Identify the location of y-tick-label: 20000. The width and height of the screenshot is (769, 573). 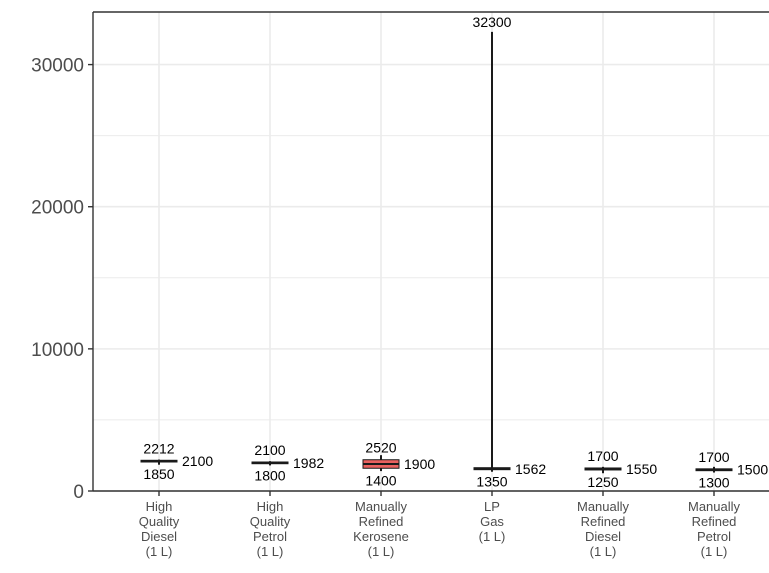
(57, 208).